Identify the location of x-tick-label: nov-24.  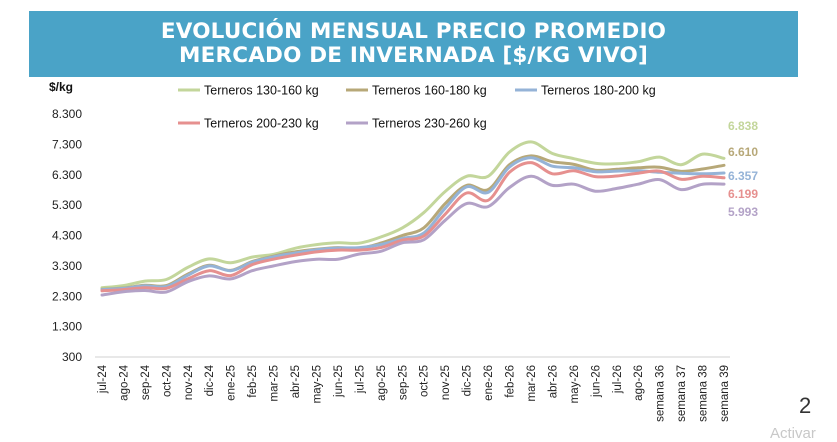
(189, 382).